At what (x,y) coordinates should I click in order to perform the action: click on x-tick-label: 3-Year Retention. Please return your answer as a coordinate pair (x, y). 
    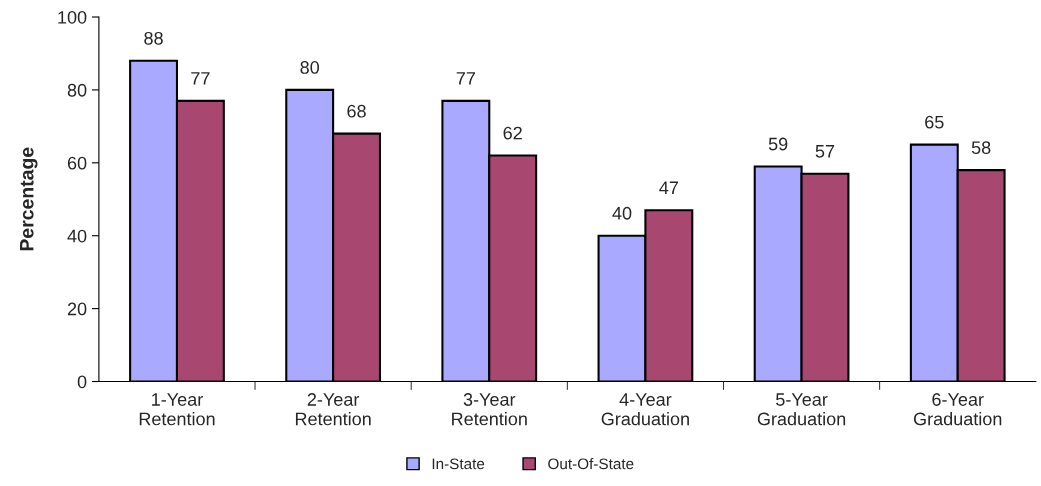
    Looking at the image, I should click on (489, 409).